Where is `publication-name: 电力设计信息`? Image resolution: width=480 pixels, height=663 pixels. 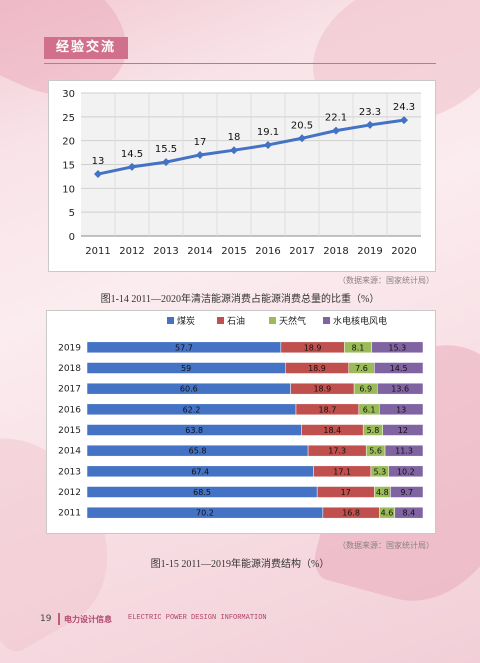
publication-name: 电力设计信息 is located at coordinates (88, 619).